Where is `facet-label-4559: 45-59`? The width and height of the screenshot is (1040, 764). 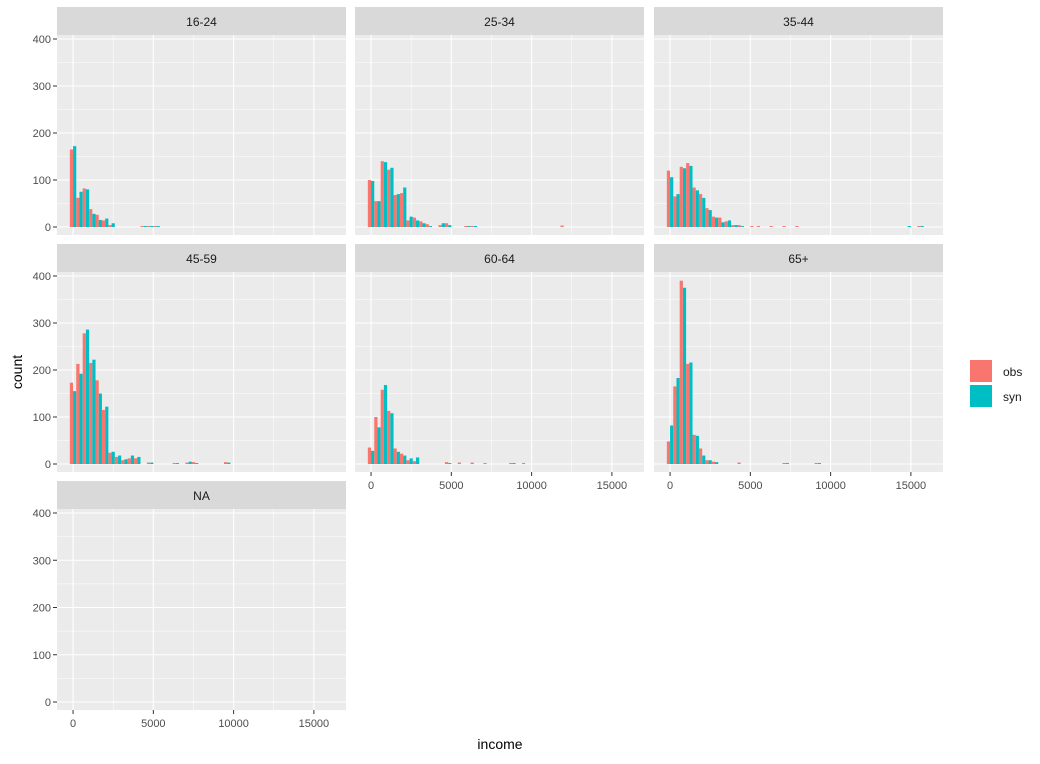
facet-label-4559: 45-59 is located at coordinates (201, 259).